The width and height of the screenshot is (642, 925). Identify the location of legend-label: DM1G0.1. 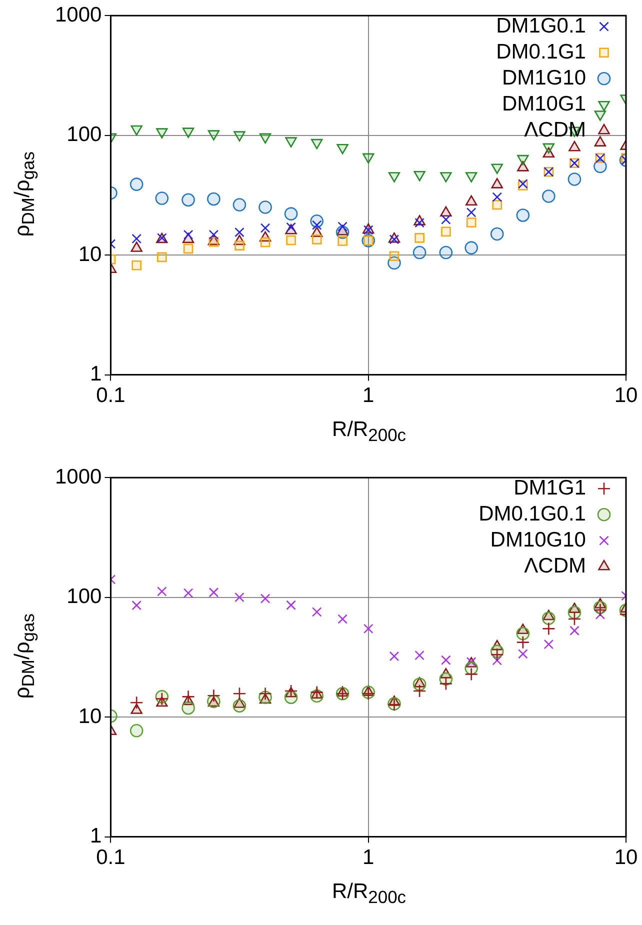
(541, 26).